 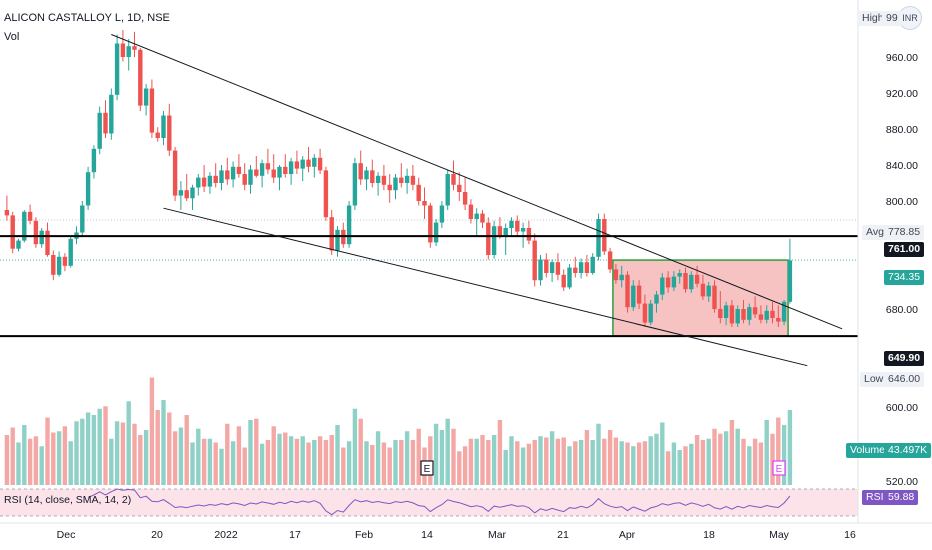 I want to click on price-tick-label: 520.00, so click(x=902, y=482).